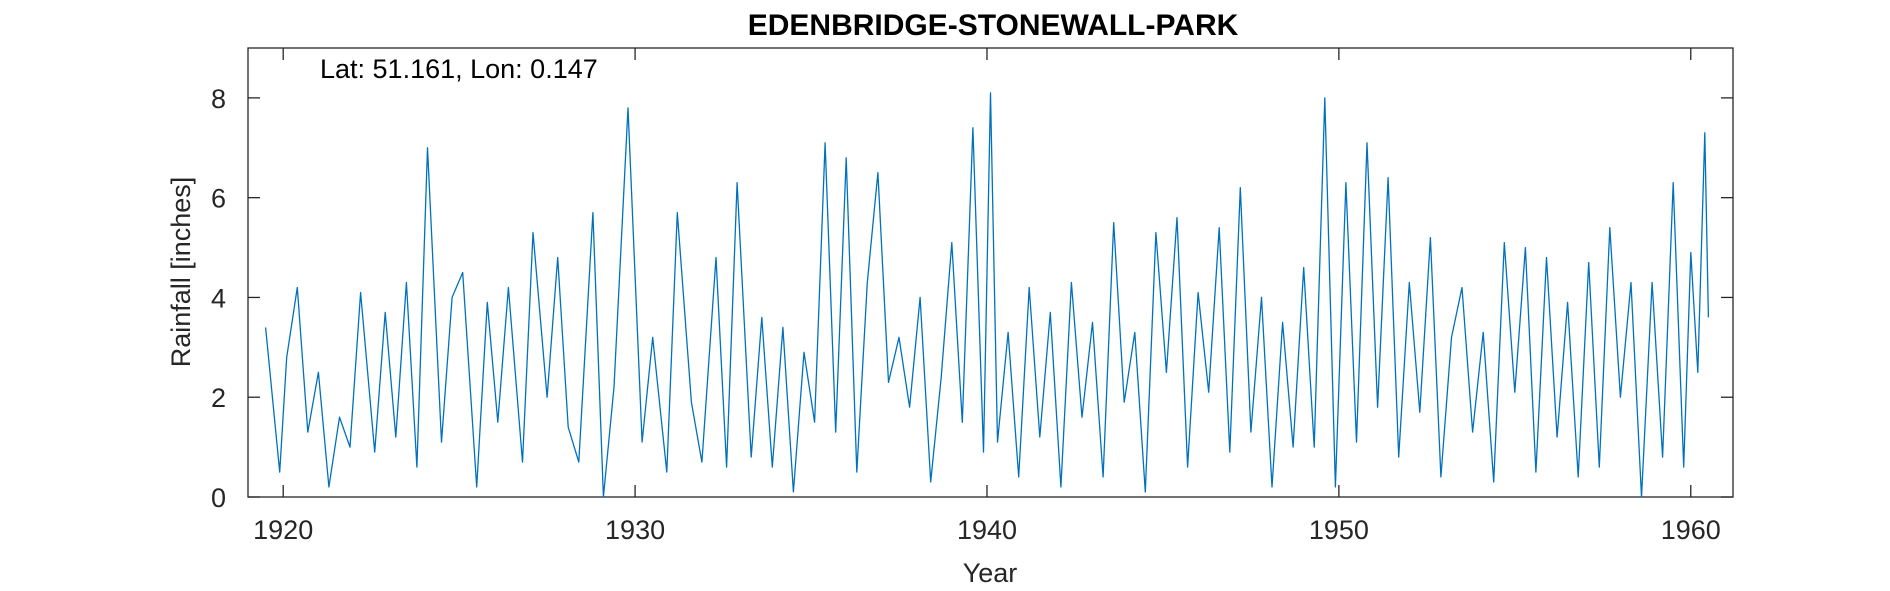 Image resolution: width=1890 pixels, height=591 pixels. Describe the element at coordinates (218, 199) in the screenshot. I see `y-tick-label: 6` at that location.